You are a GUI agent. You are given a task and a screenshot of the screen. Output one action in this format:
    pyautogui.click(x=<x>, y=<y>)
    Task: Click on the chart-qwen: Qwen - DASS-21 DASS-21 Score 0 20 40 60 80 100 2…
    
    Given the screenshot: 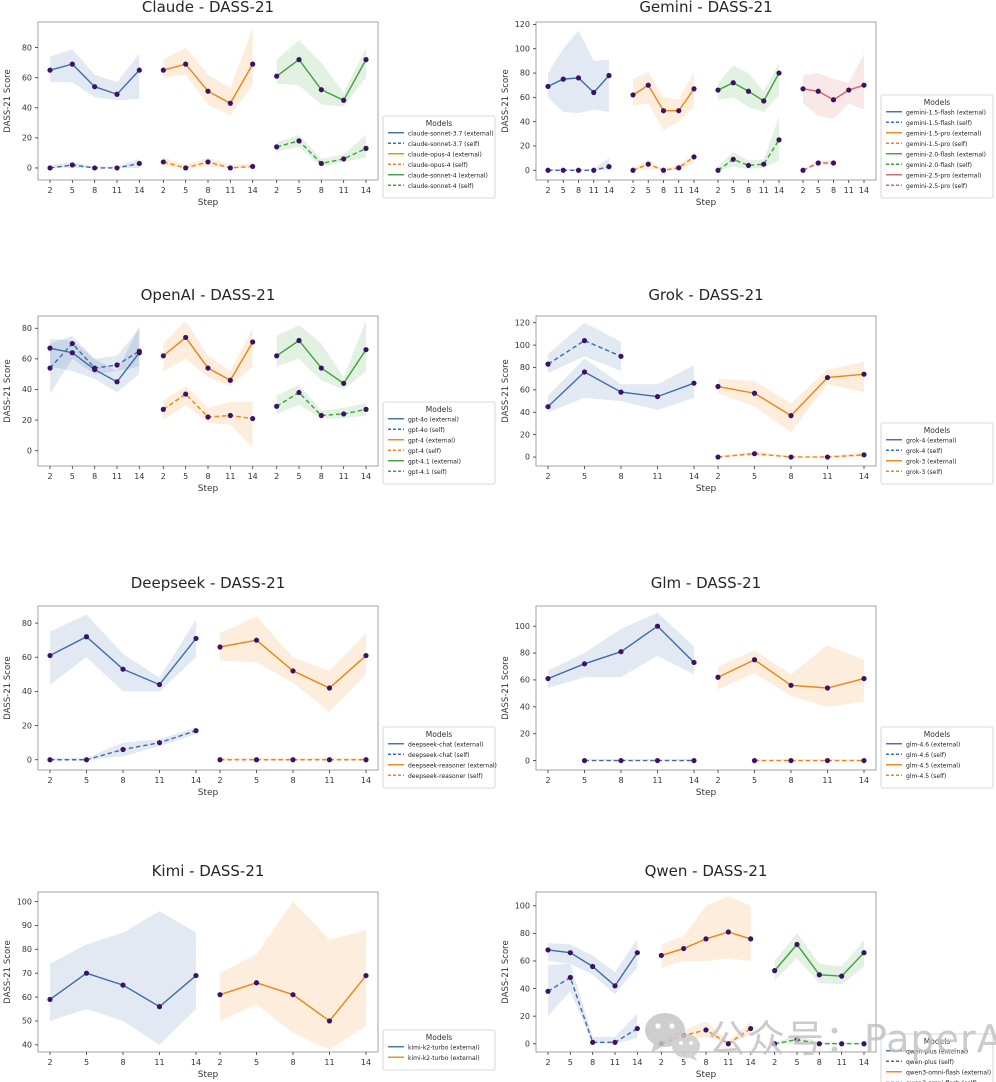 What is the action you would take?
    pyautogui.click(x=747, y=967)
    